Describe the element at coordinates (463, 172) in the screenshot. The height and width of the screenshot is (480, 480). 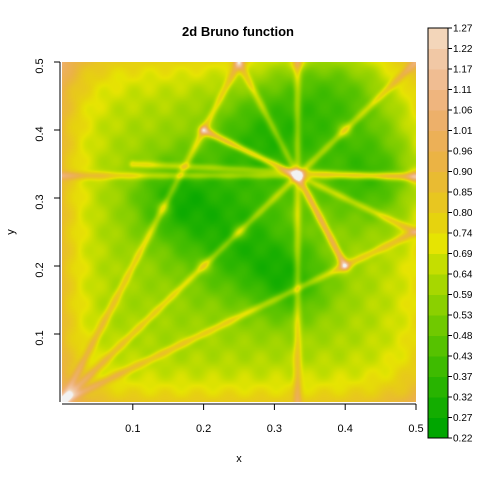
I see `colorbar-label: 0.90` at that location.